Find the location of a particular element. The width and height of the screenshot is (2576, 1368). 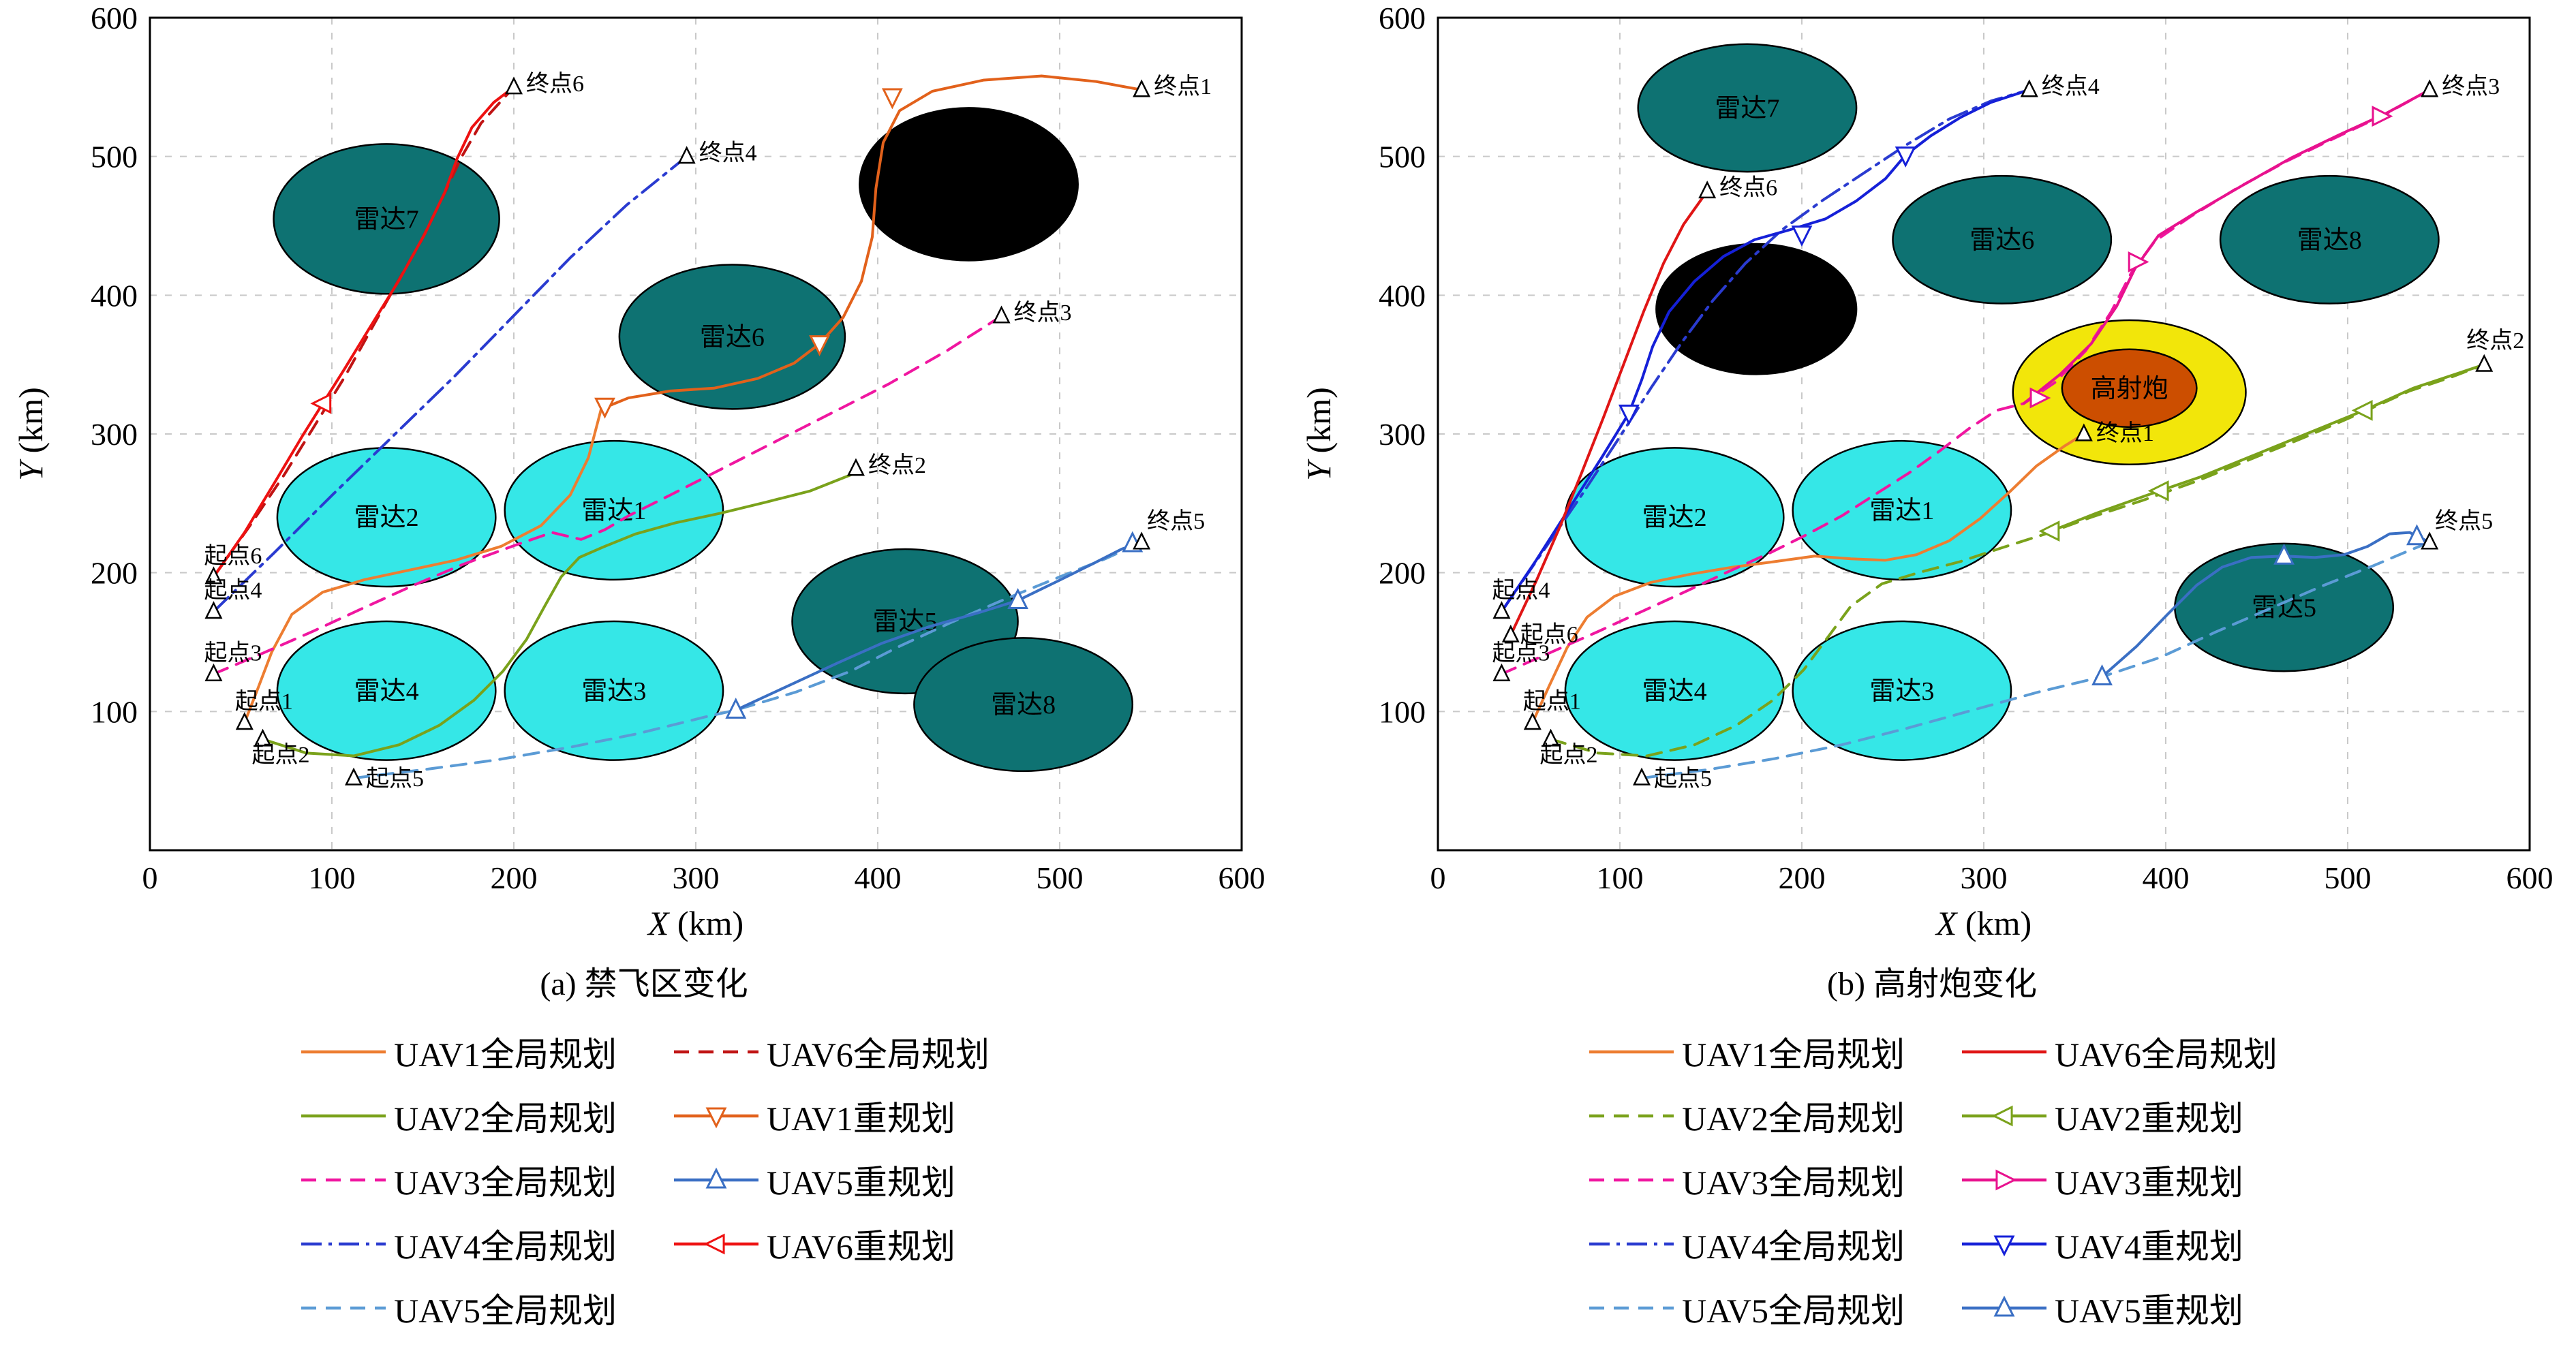

path-uav6-global is located at coordinates (1609, 413).